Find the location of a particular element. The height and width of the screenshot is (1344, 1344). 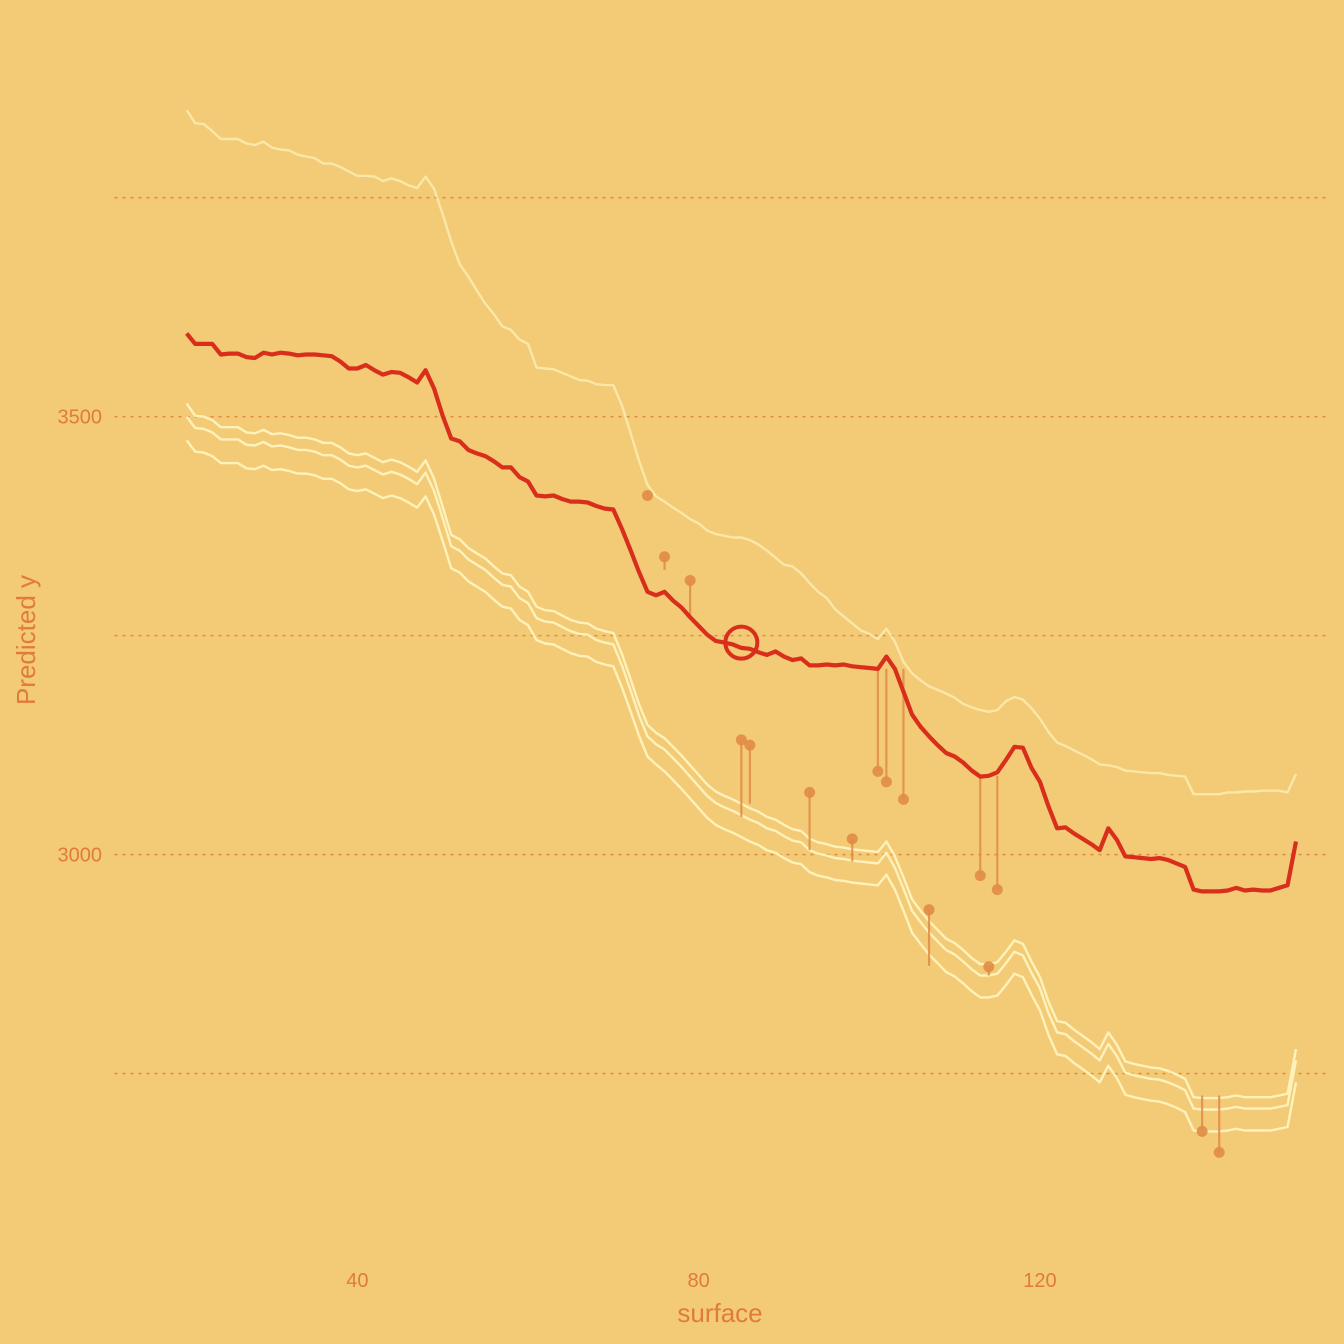

x-tick-label: 120 is located at coordinates (1039, 1281).